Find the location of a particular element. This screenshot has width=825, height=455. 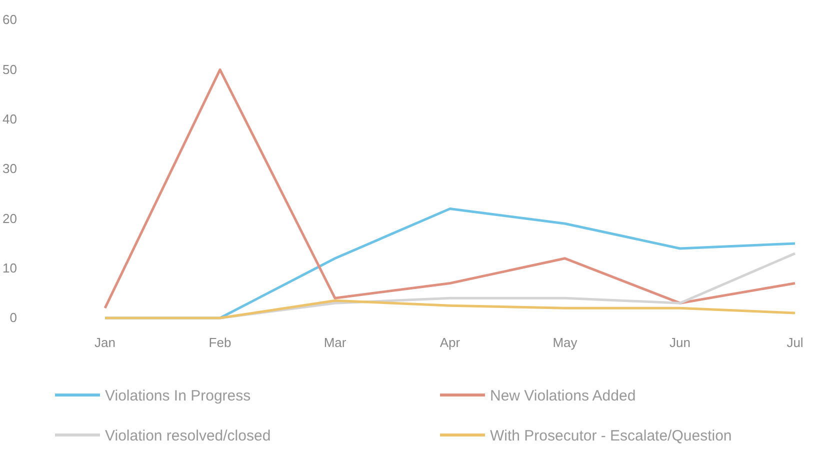

line-series is located at coordinates (450, 309).